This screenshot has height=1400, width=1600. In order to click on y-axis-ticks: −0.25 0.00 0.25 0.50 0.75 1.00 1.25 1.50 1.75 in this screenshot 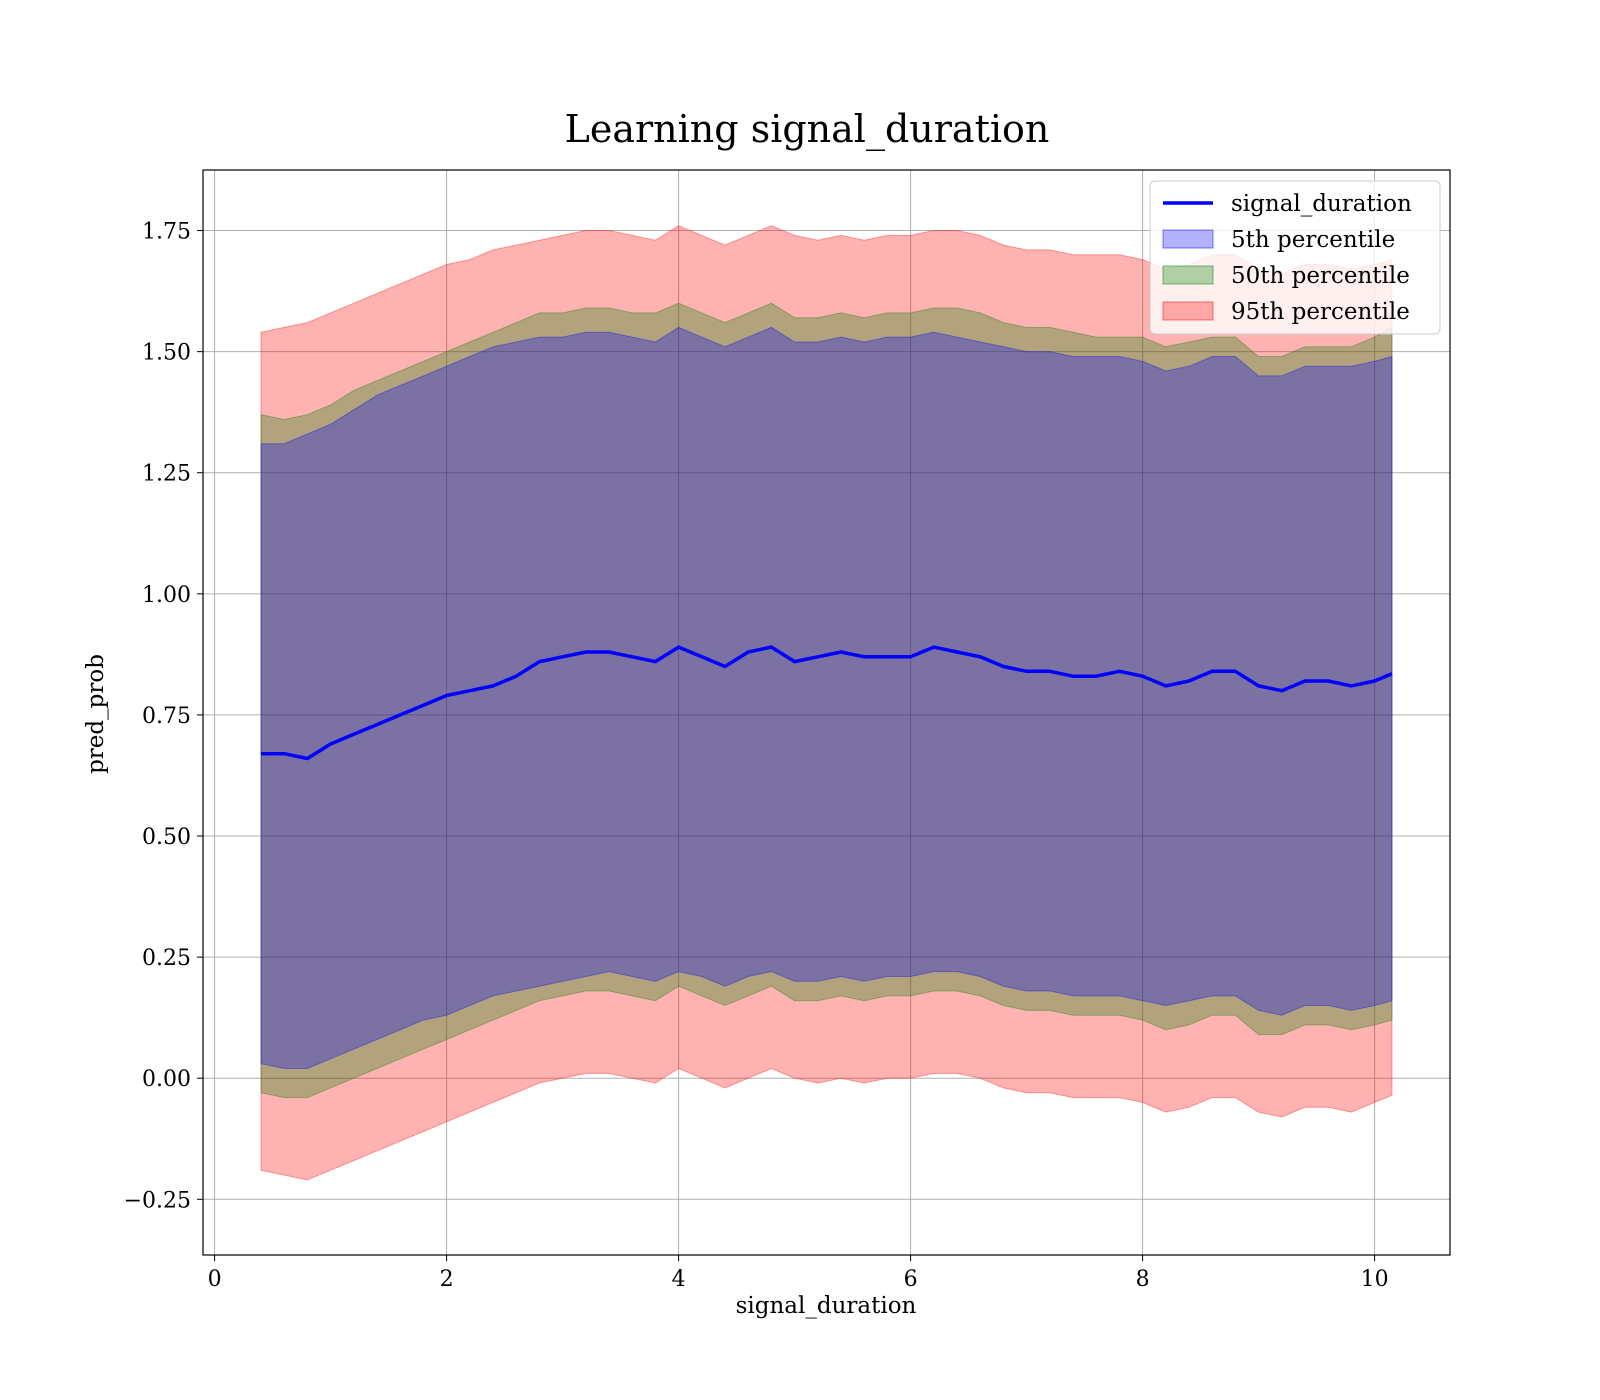, I will do `click(163, 716)`.